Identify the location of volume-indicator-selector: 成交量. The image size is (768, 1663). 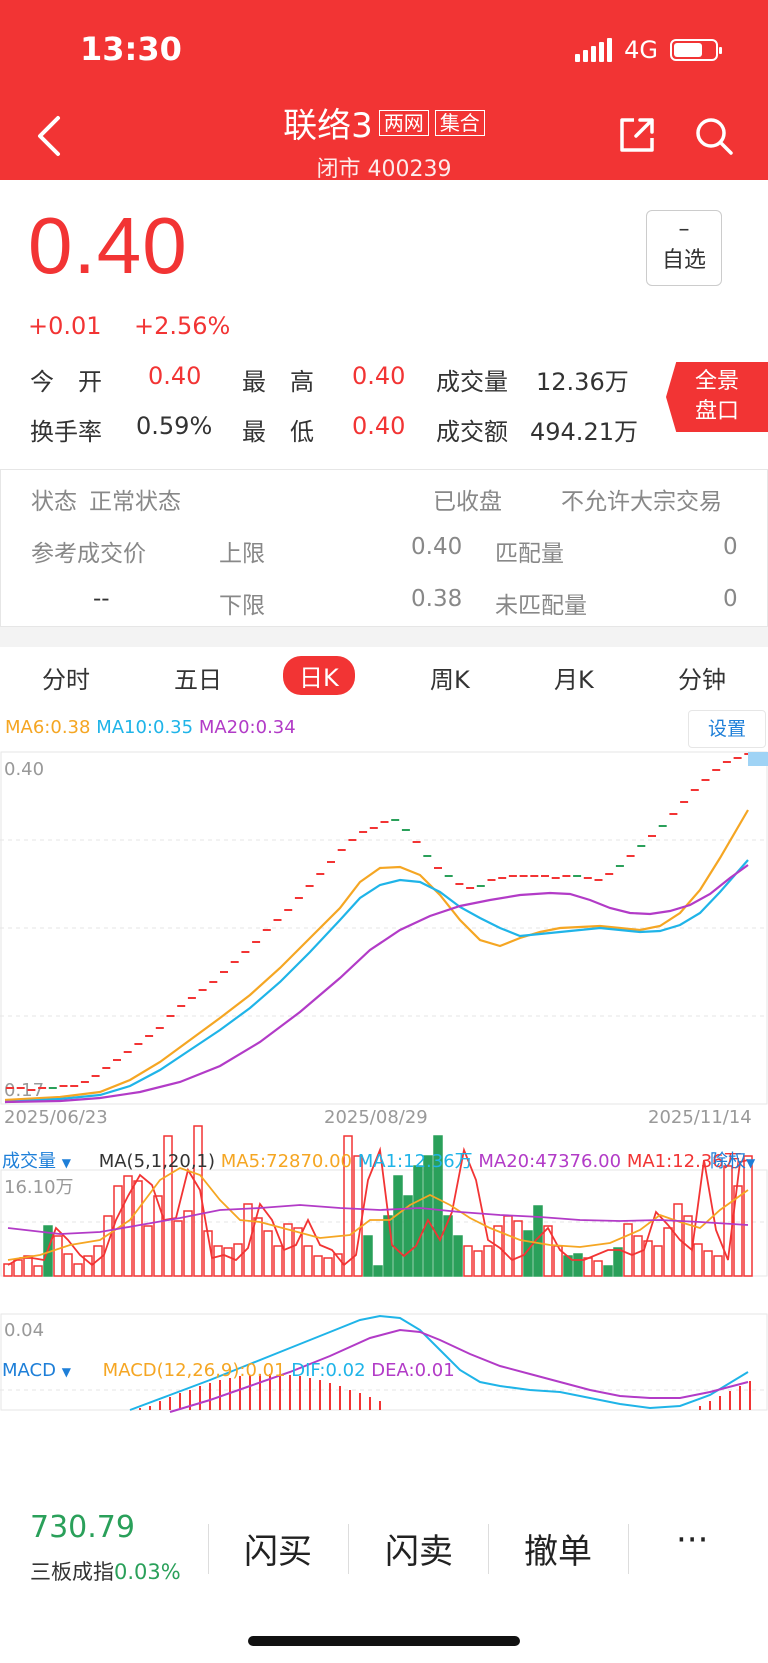
(29, 1161).